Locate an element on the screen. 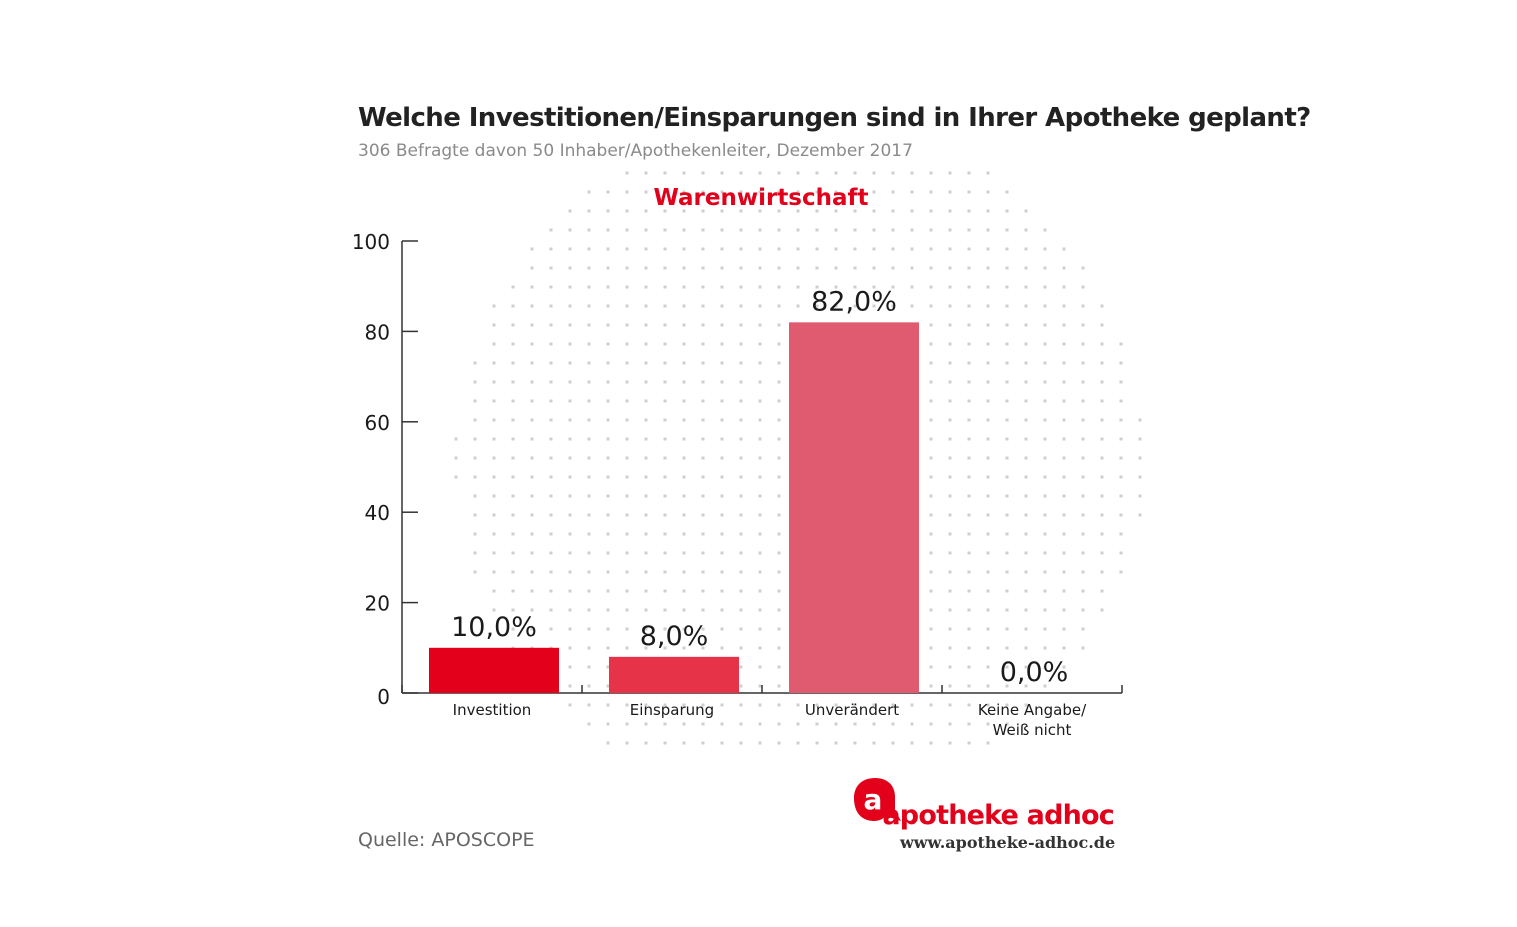  bar-value-label: 82,0% is located at coordinates (854, 301).